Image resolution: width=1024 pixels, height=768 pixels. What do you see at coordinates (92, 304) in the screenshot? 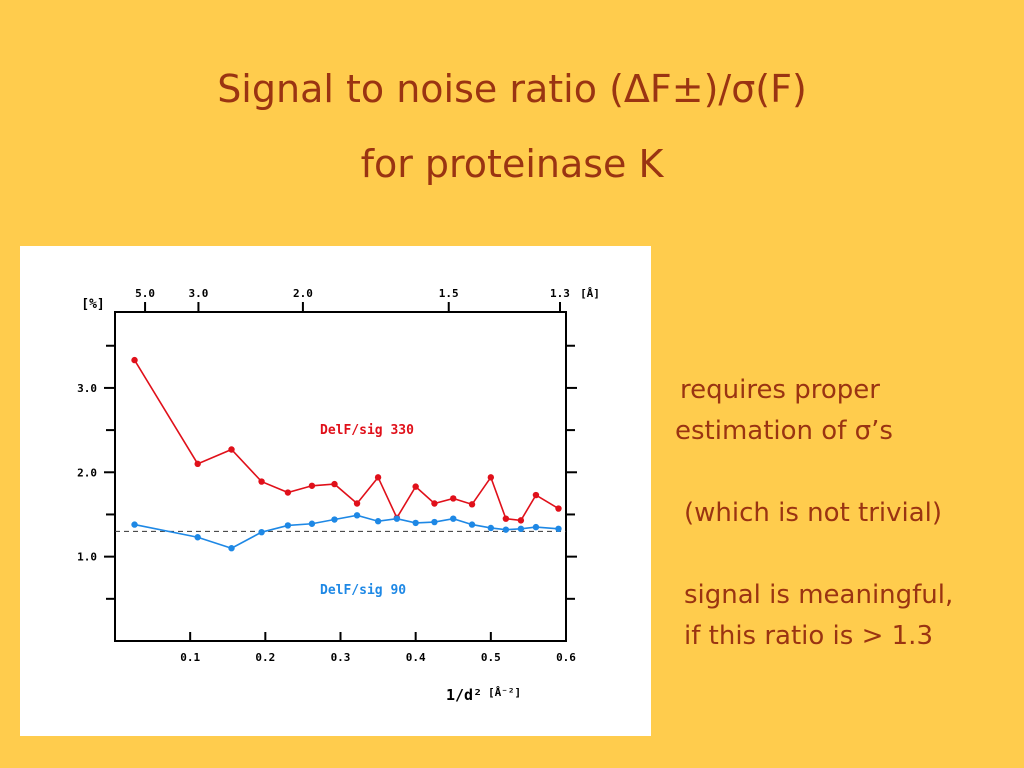
I see `y-axis-label: [%]` at bounding box center [92, 304].